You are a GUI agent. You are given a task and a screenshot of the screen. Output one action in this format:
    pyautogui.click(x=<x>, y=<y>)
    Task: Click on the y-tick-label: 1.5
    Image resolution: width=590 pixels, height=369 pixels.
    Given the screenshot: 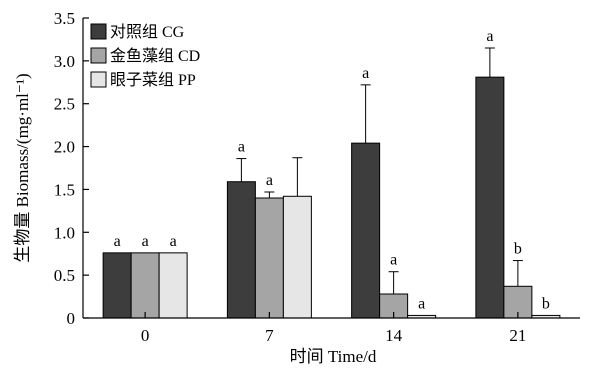 What is the action you would take?
    pyautogui.click(x=64, y=189)
    